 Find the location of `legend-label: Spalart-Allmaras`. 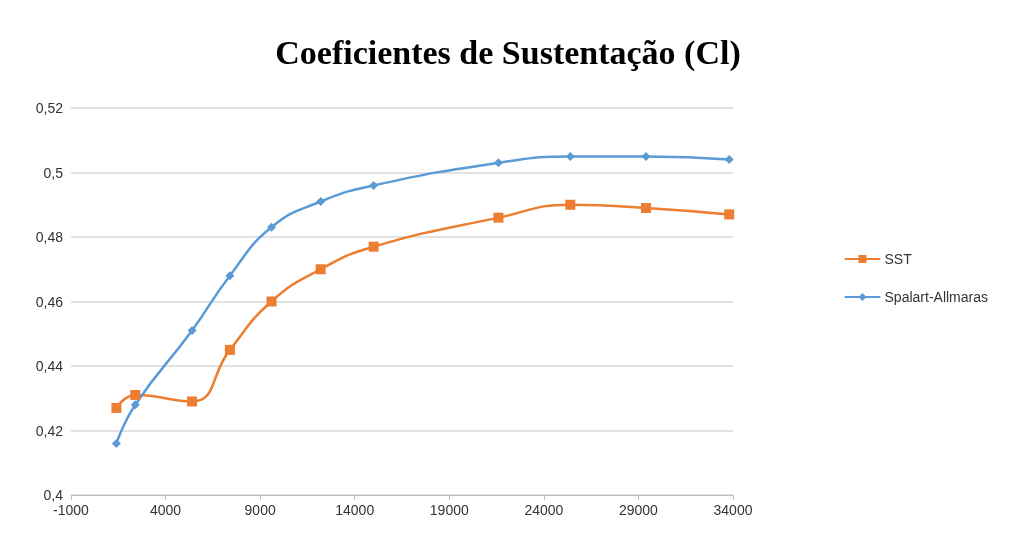

legend-label: Spalart-Allmaras is located at coordinates (936, 297).